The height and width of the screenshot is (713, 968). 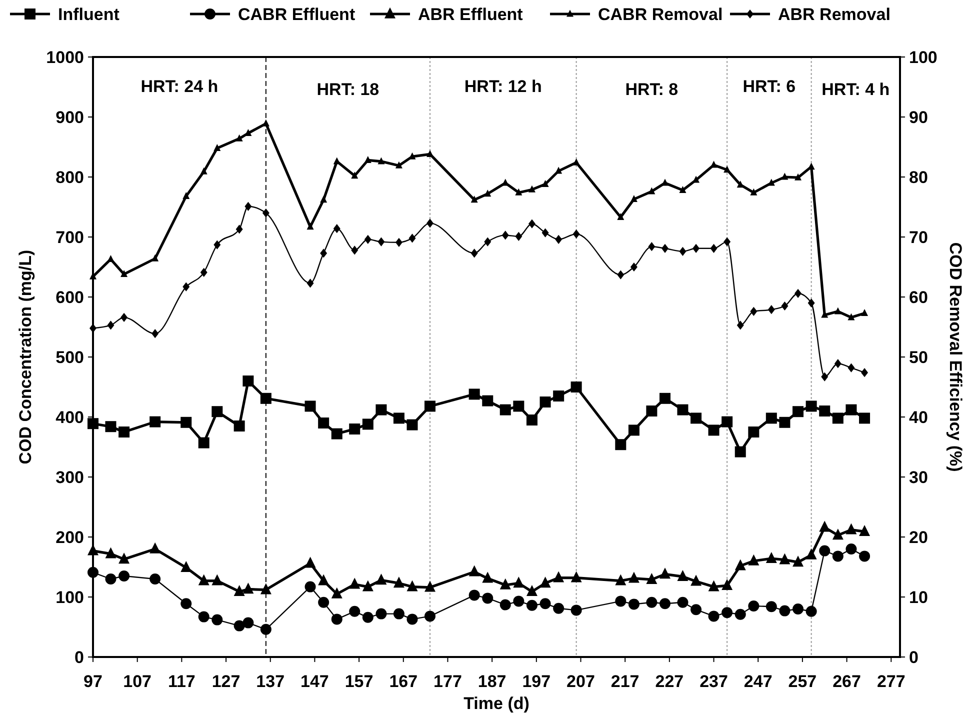 I want to click on x-tick-label: 107, so click(x=137, y=681).